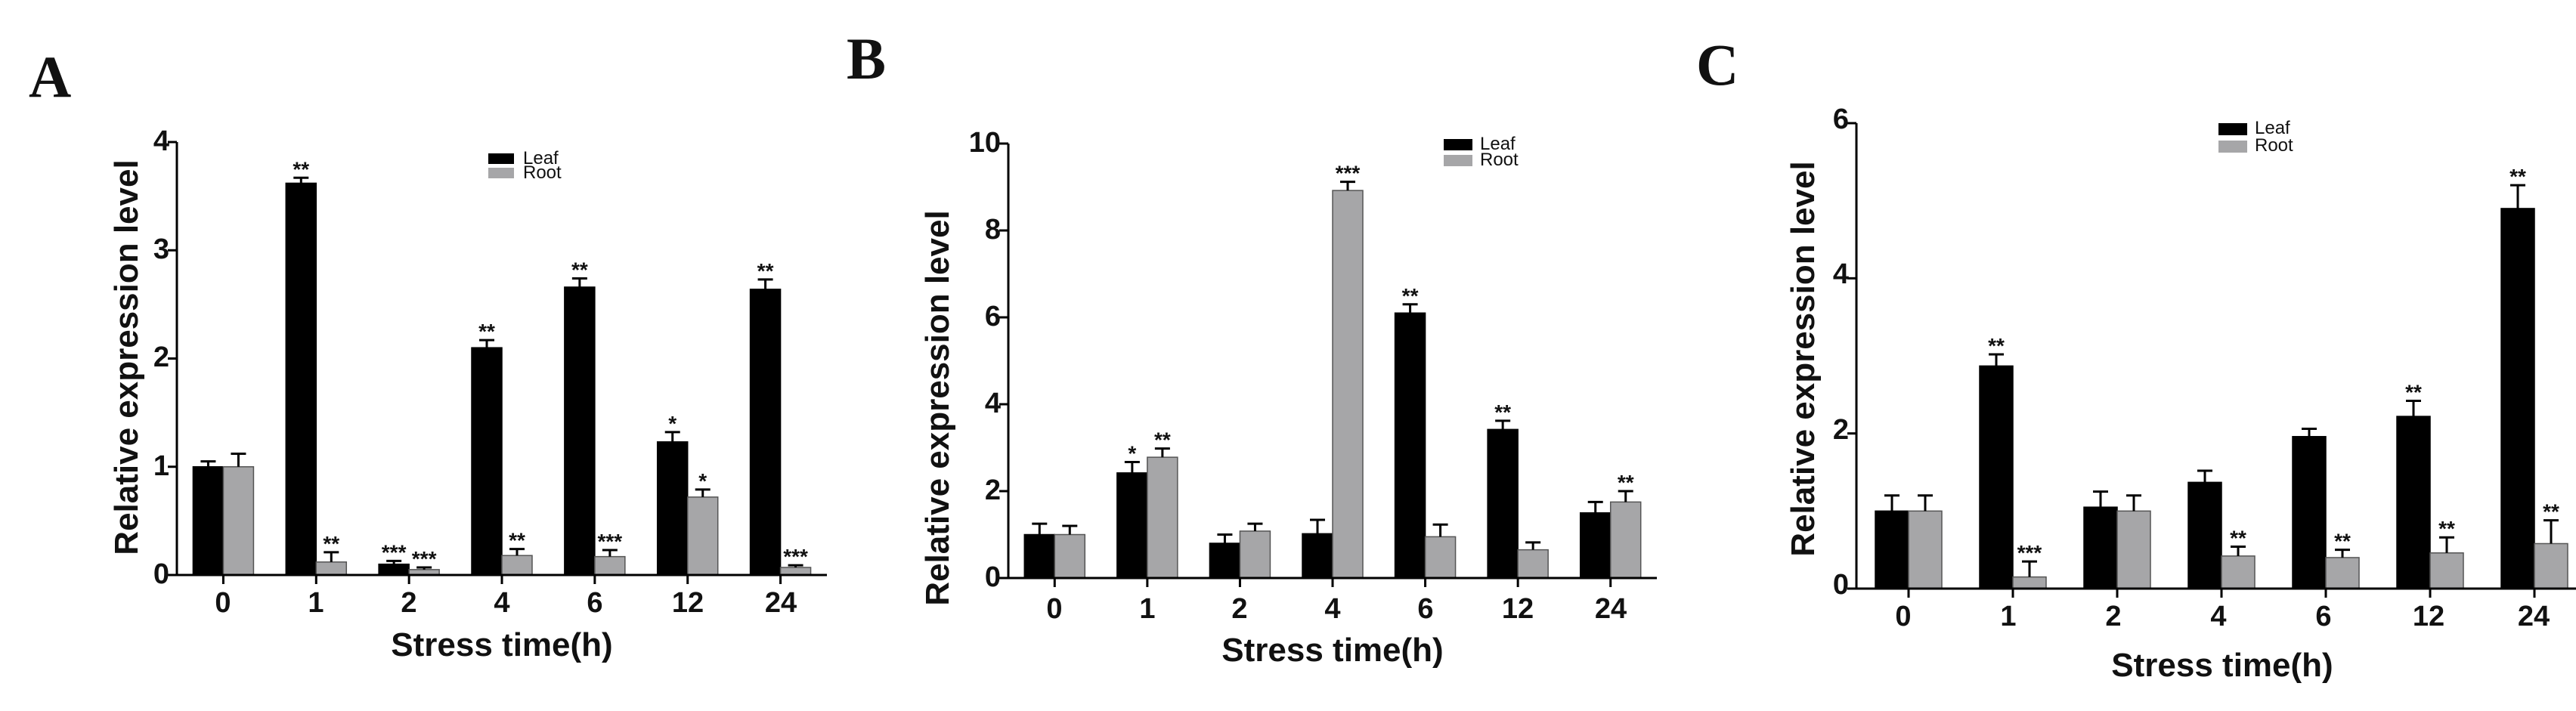  Describe the element at coordinates (993, 230) in the screenshot. I see `y-tick-label: 8` at that location.